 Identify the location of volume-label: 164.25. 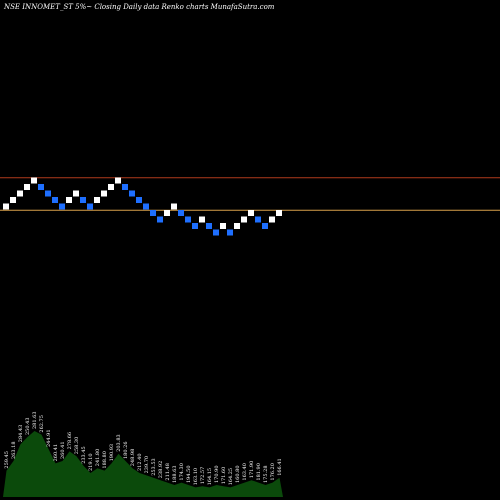
(231, 477).